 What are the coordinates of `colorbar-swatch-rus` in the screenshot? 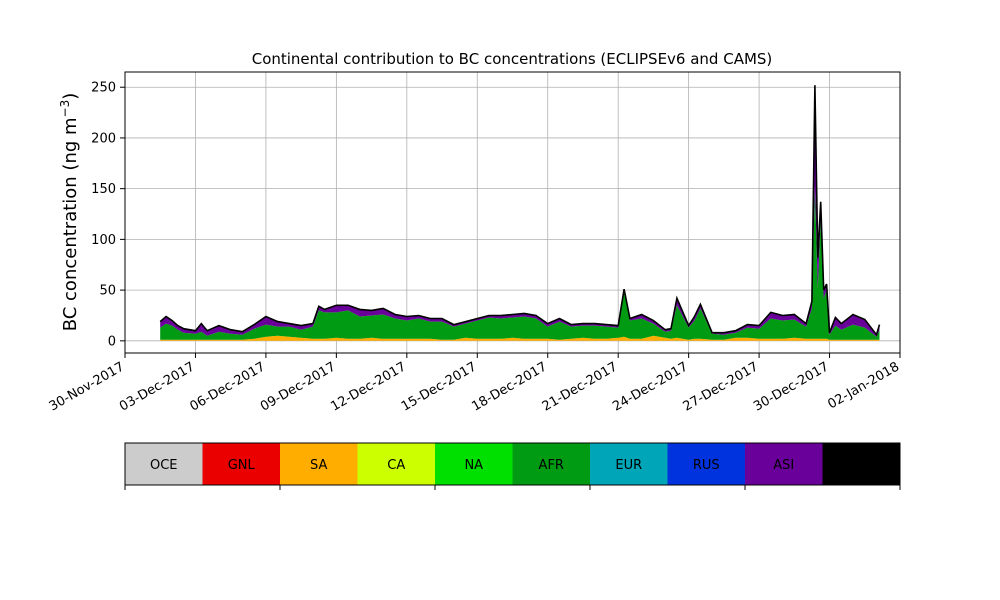 It's located at (706, 464).